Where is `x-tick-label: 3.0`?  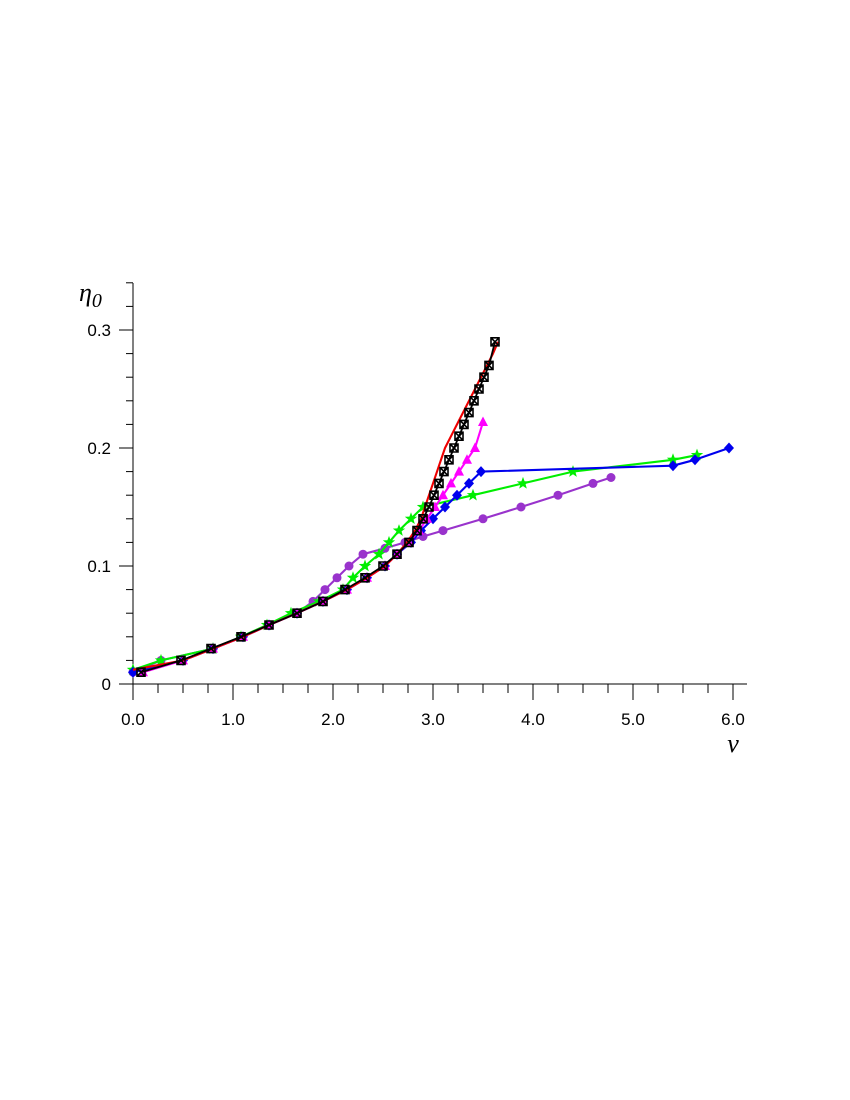 x-tick-label: 3.0 is located at coordinates (433, 719).